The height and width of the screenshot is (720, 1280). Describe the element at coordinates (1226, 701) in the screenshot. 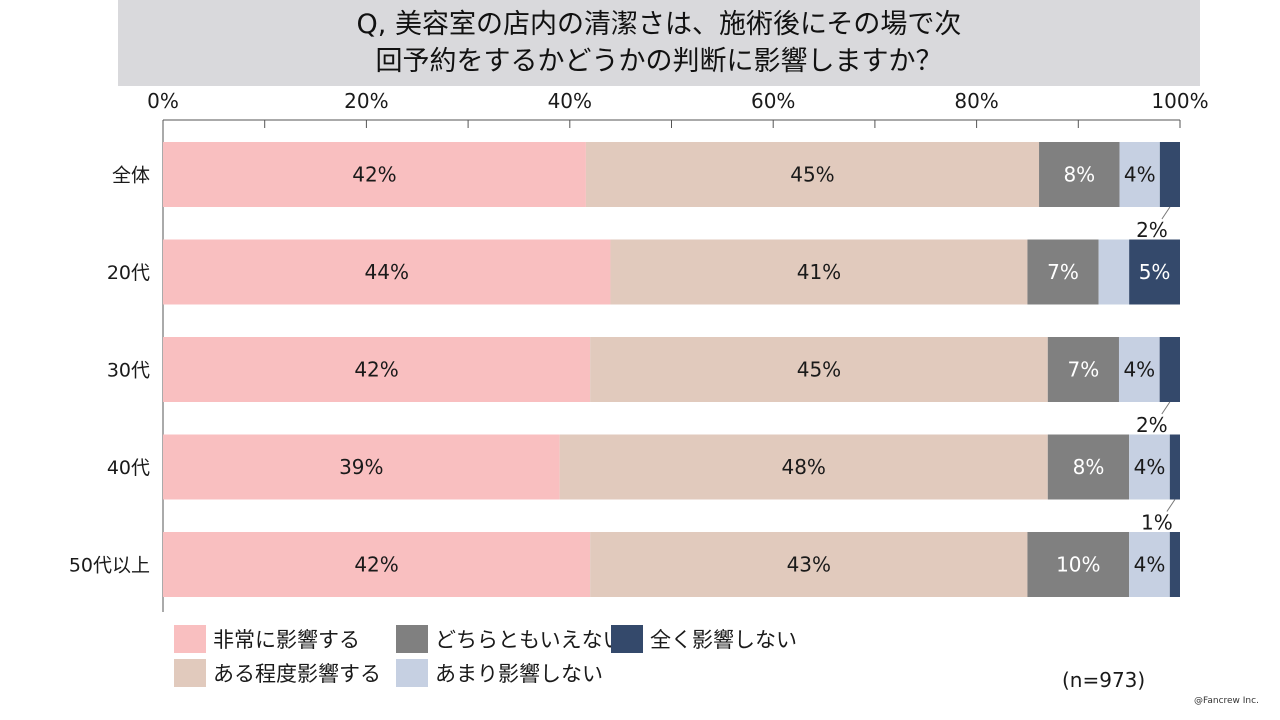

I see `copyright-text: @Fancrew Inc.` at that location.